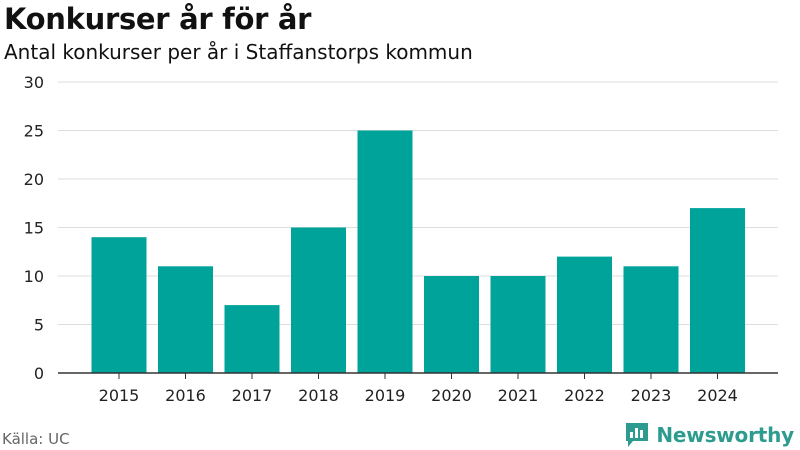 This screenshot has width=800, height=450. I want to click on bar-2017, so click(252, 339).